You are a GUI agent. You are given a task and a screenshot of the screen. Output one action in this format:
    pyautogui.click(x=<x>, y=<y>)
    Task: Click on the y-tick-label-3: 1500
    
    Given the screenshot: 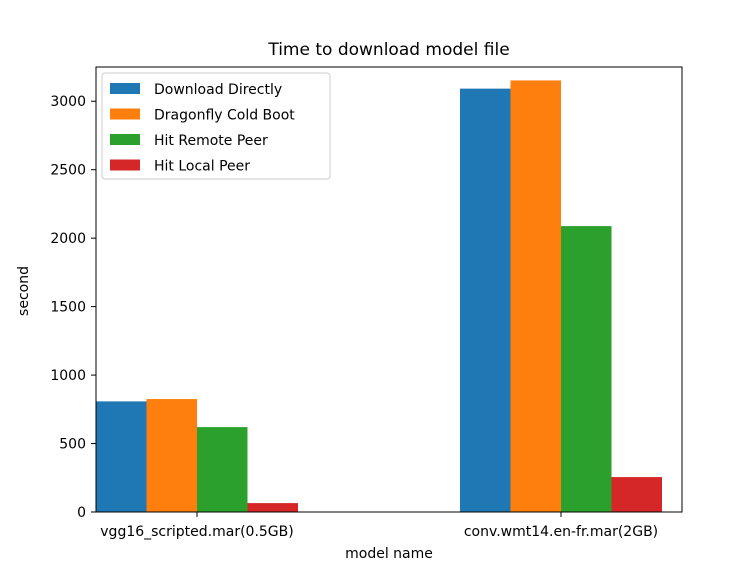 What is the action you would take?
    pyautogui.click(x=68, y=308)
    